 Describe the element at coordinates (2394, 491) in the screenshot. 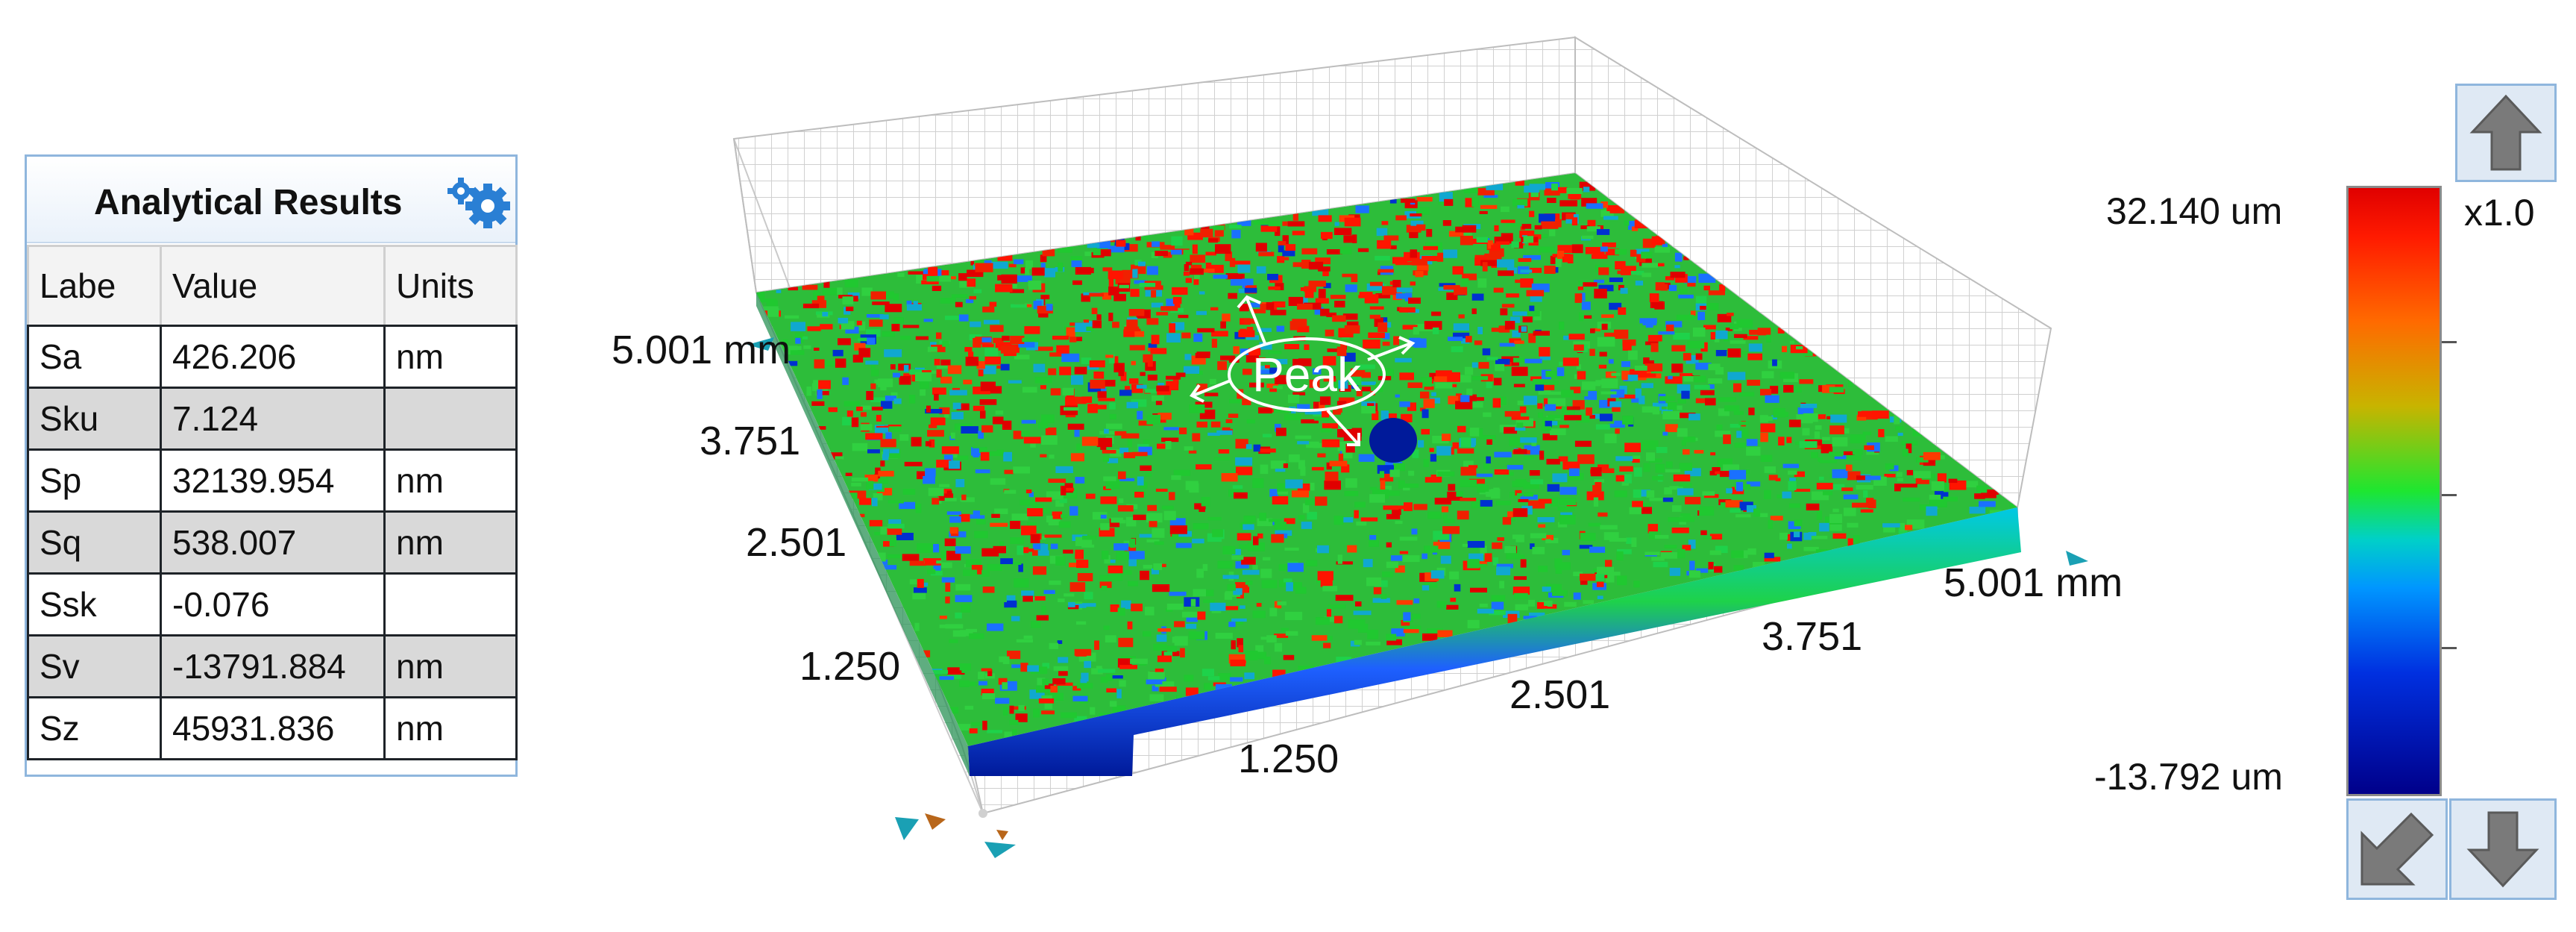

I see `color-scale-bar` at that location.